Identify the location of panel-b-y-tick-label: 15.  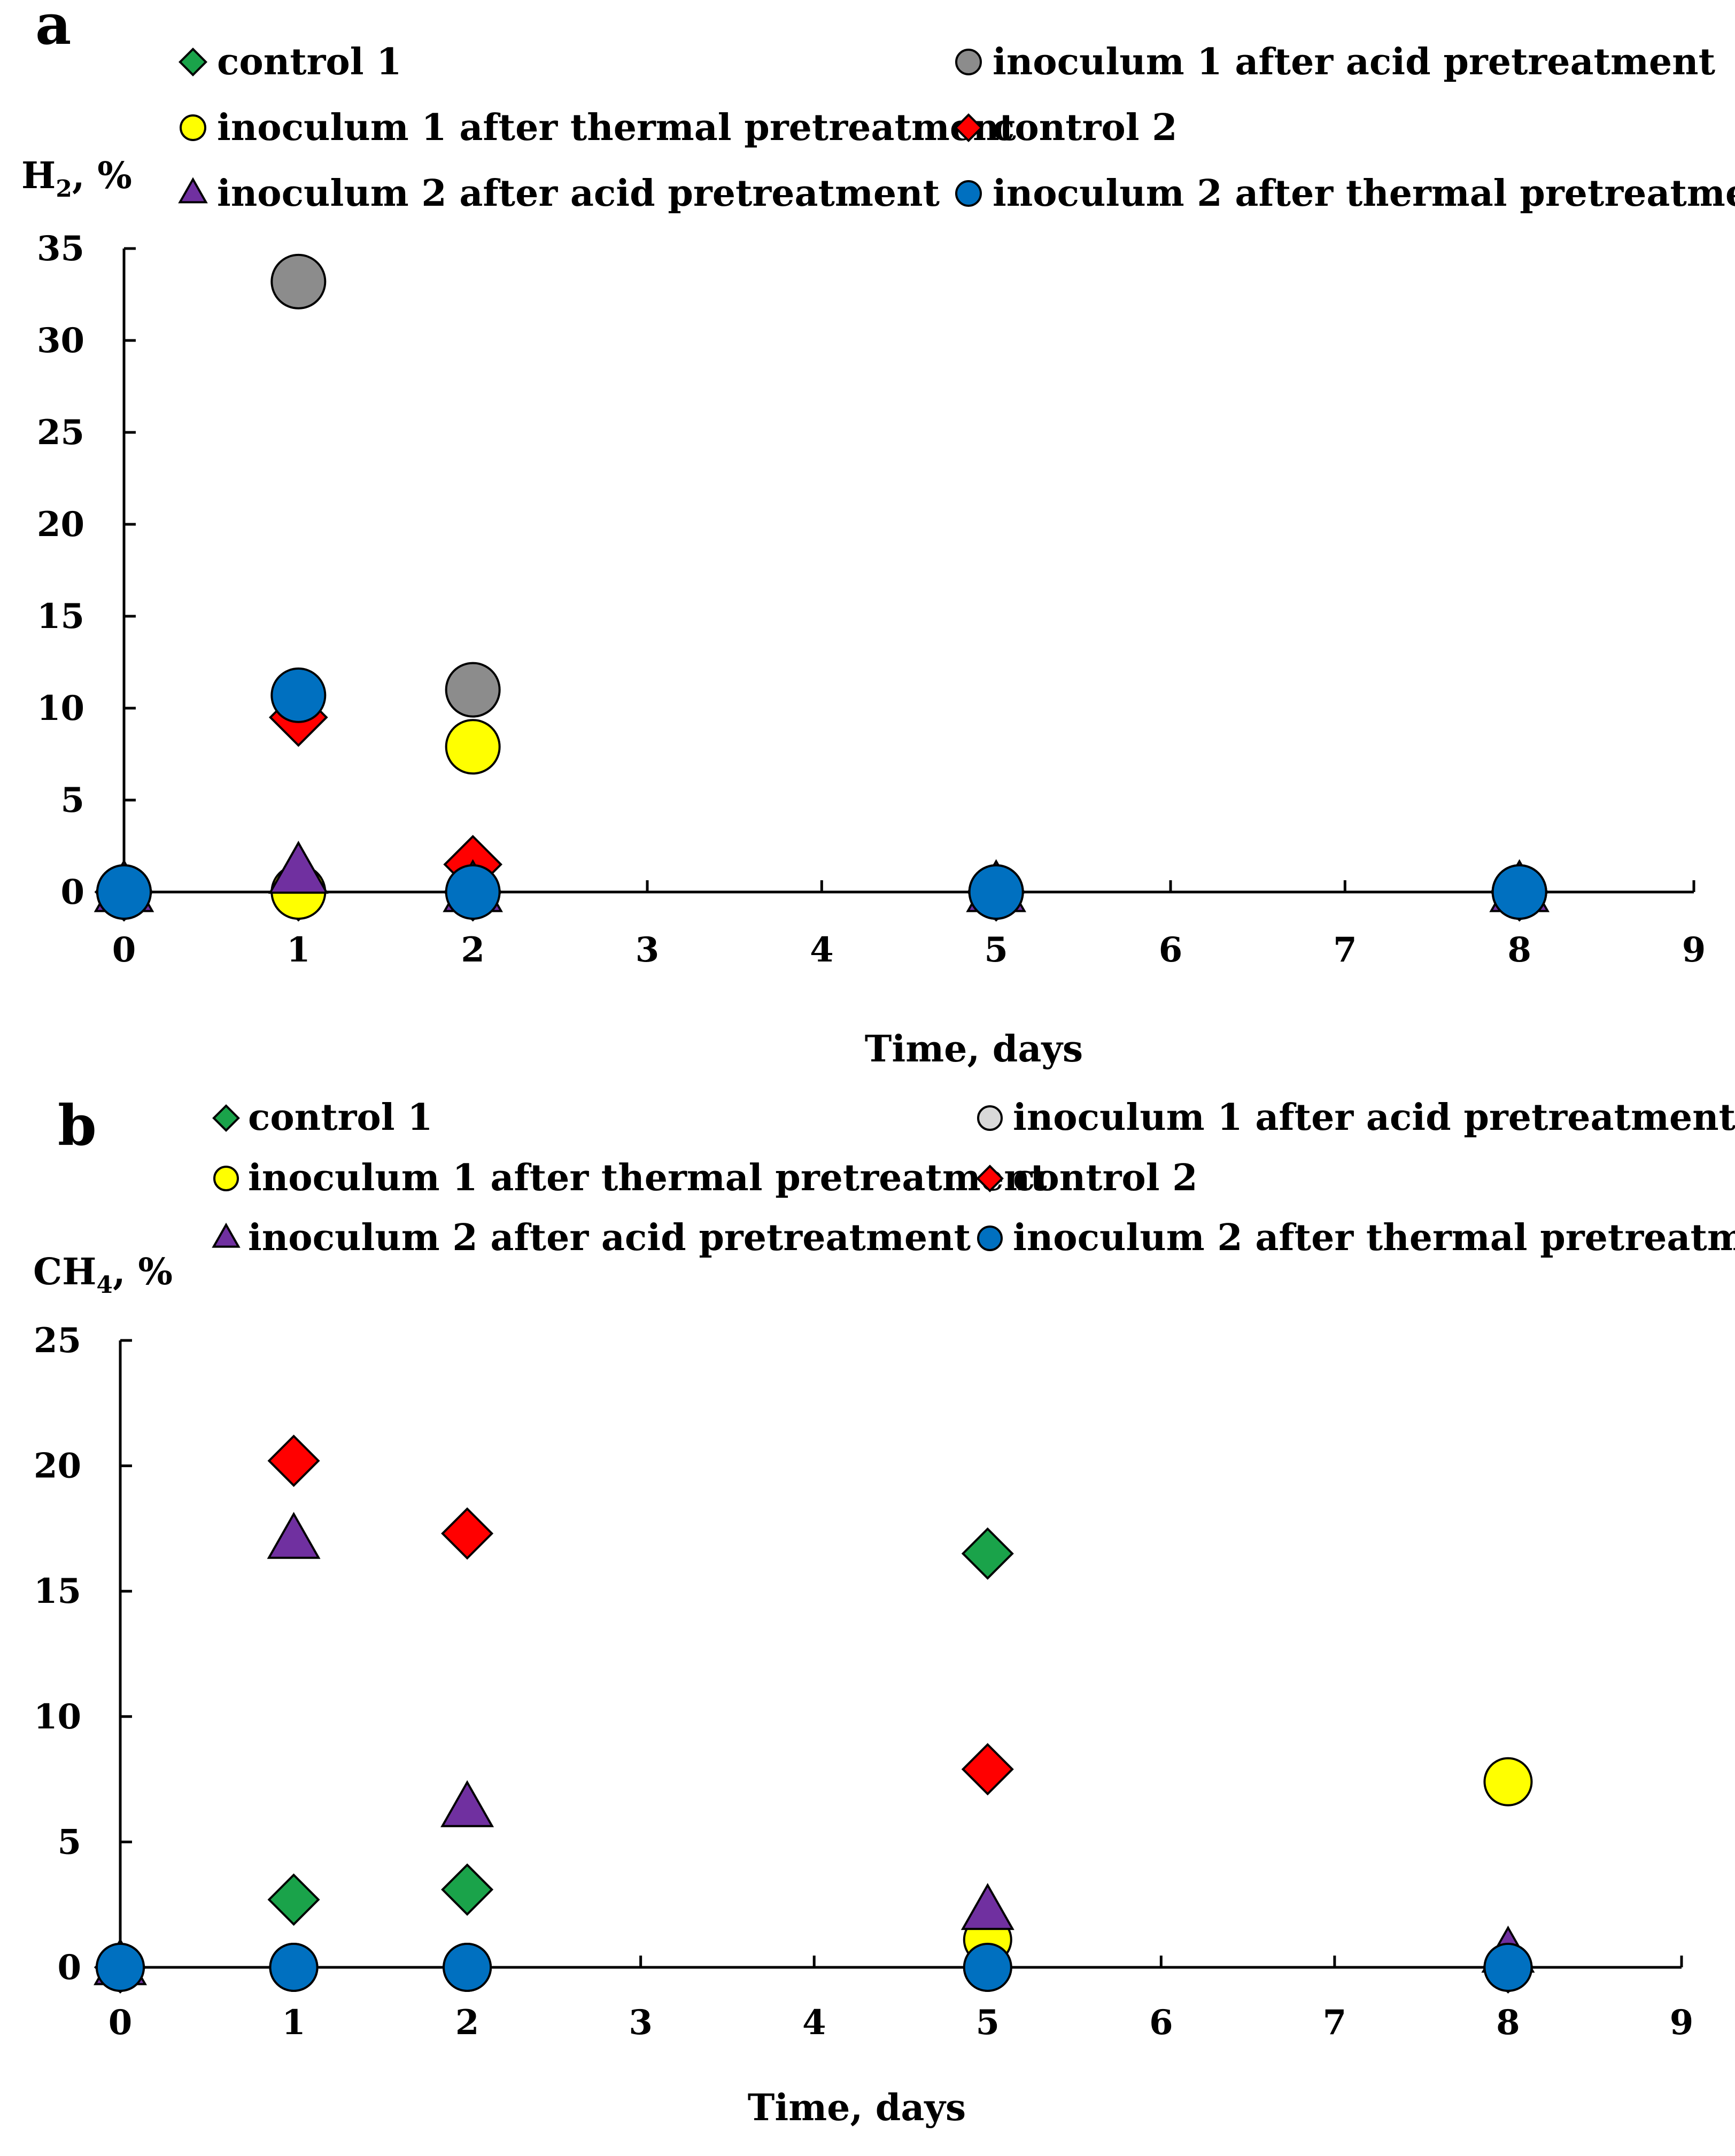
(57, 1591).